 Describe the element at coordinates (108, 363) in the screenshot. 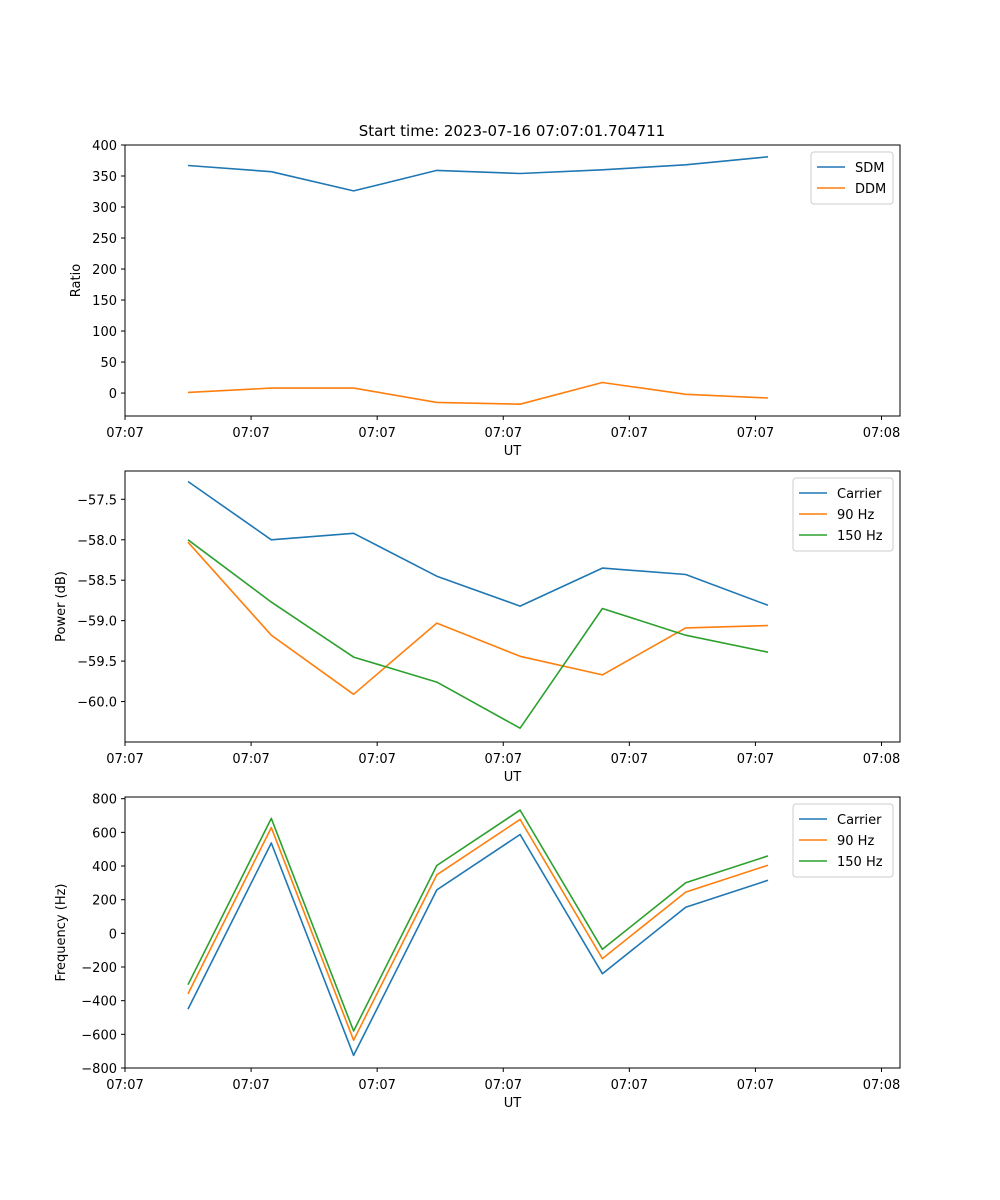

I see `y-tick-label: 50` at that location.